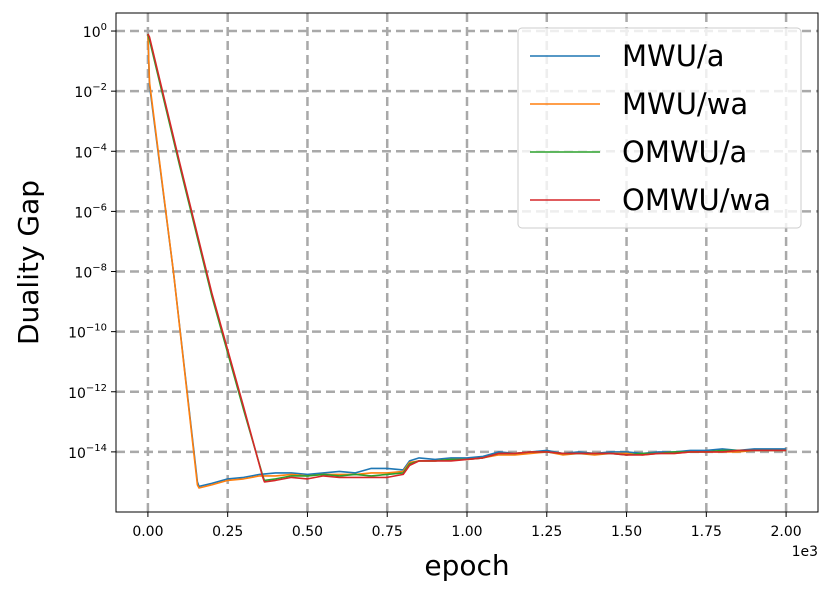  What do you see at coordinates (90, 91) in the screenshot?
I see `y-tick-label: 10⁻²` at bounding box center [90, 91].